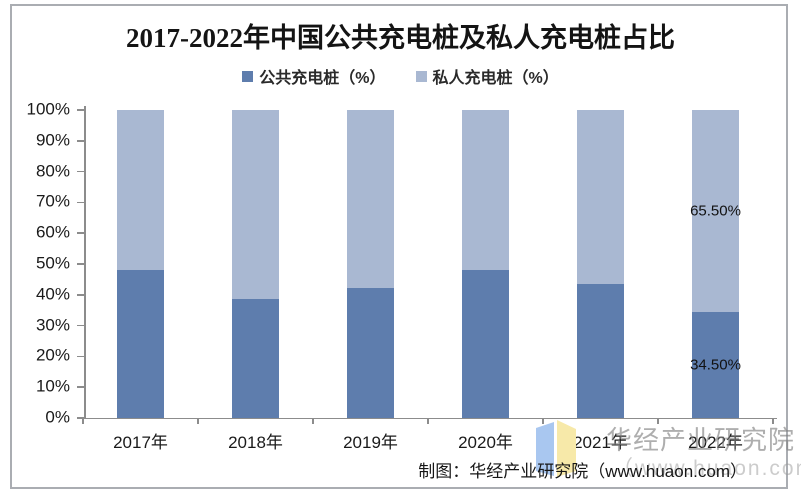 The height and width of the screenshot is (500, 801). I want to click on y-tick-label: 10%, so click(52, 386).